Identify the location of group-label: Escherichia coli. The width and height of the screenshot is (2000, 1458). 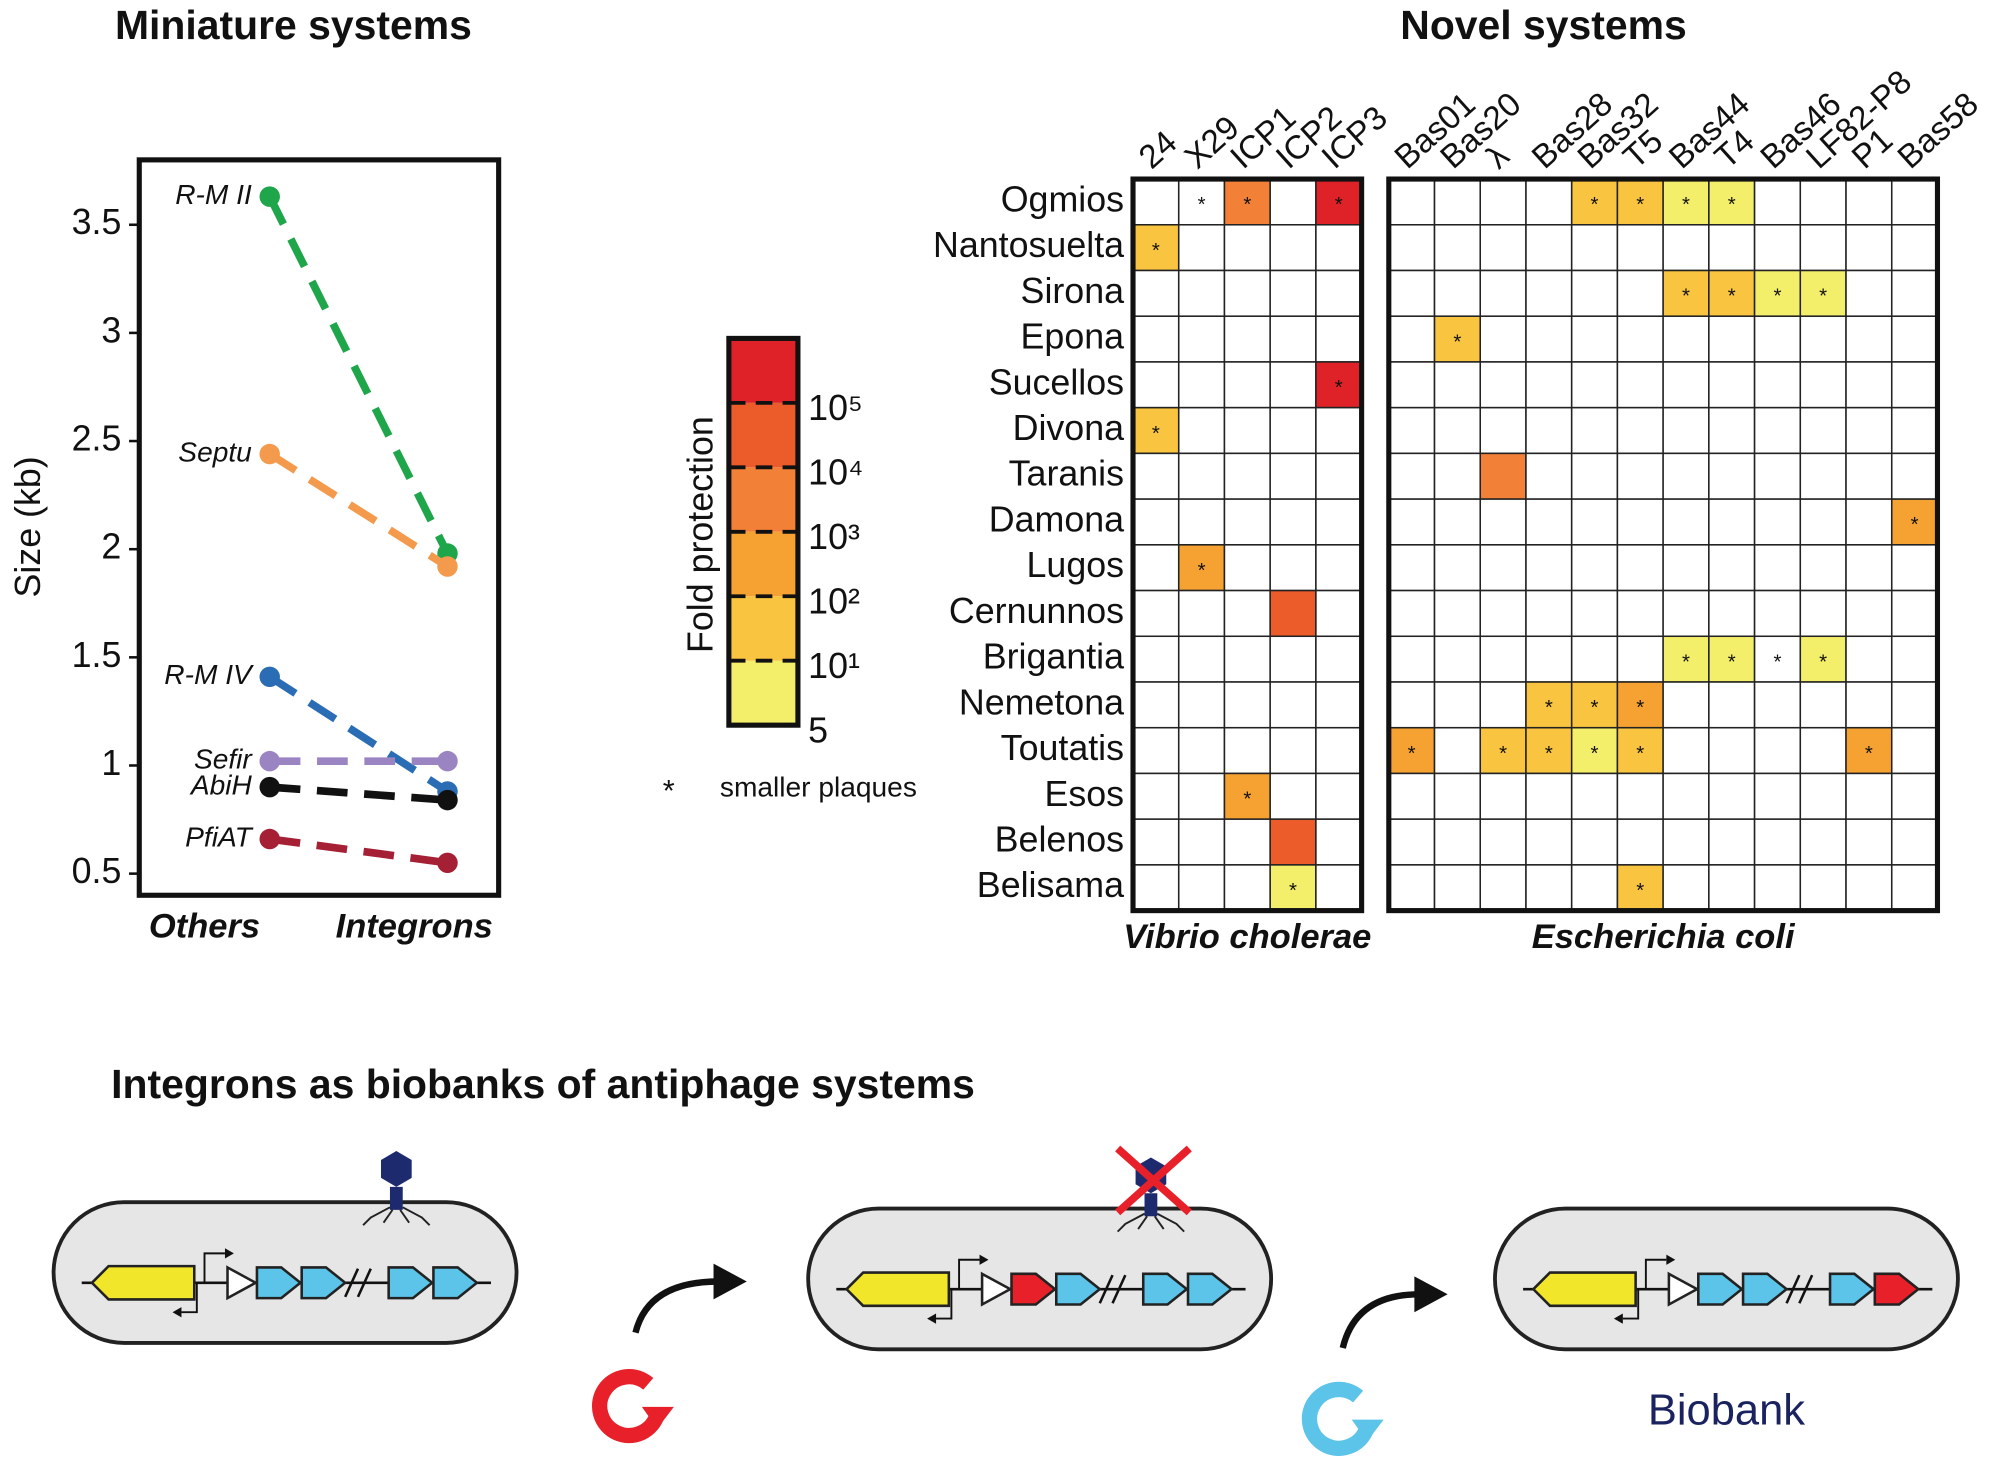
(1664, 937).